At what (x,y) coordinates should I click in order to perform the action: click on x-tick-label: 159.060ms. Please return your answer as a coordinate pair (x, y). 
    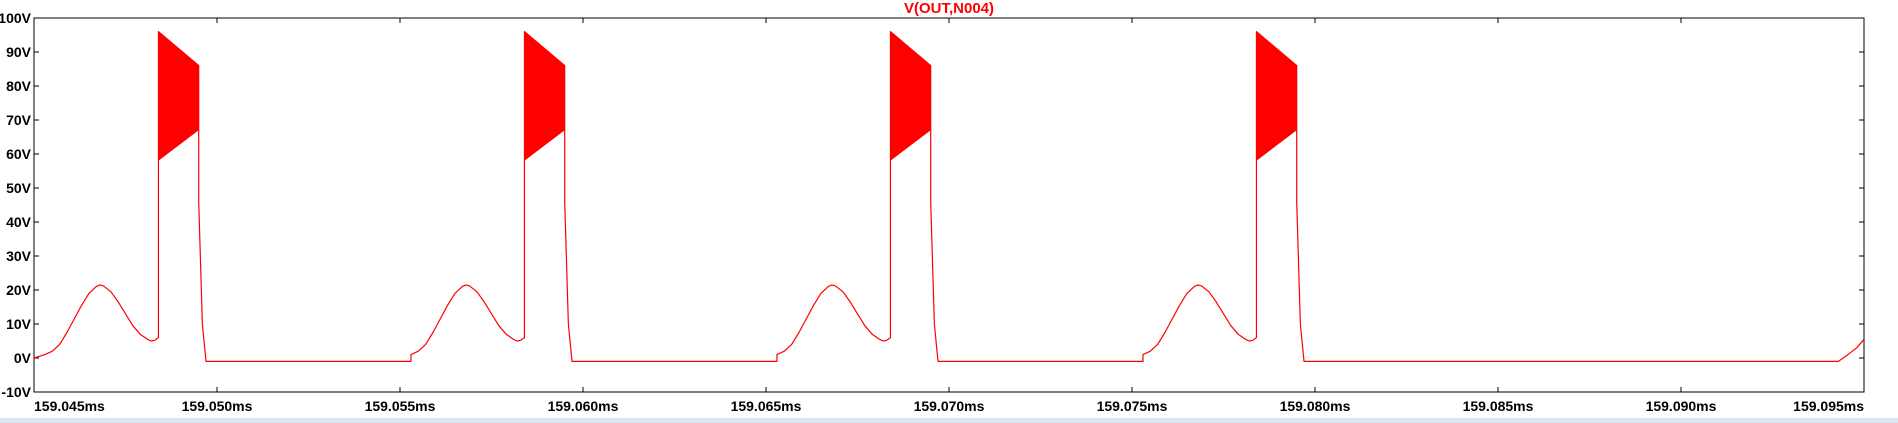
    Looking at the image, I should click on (583, 406).